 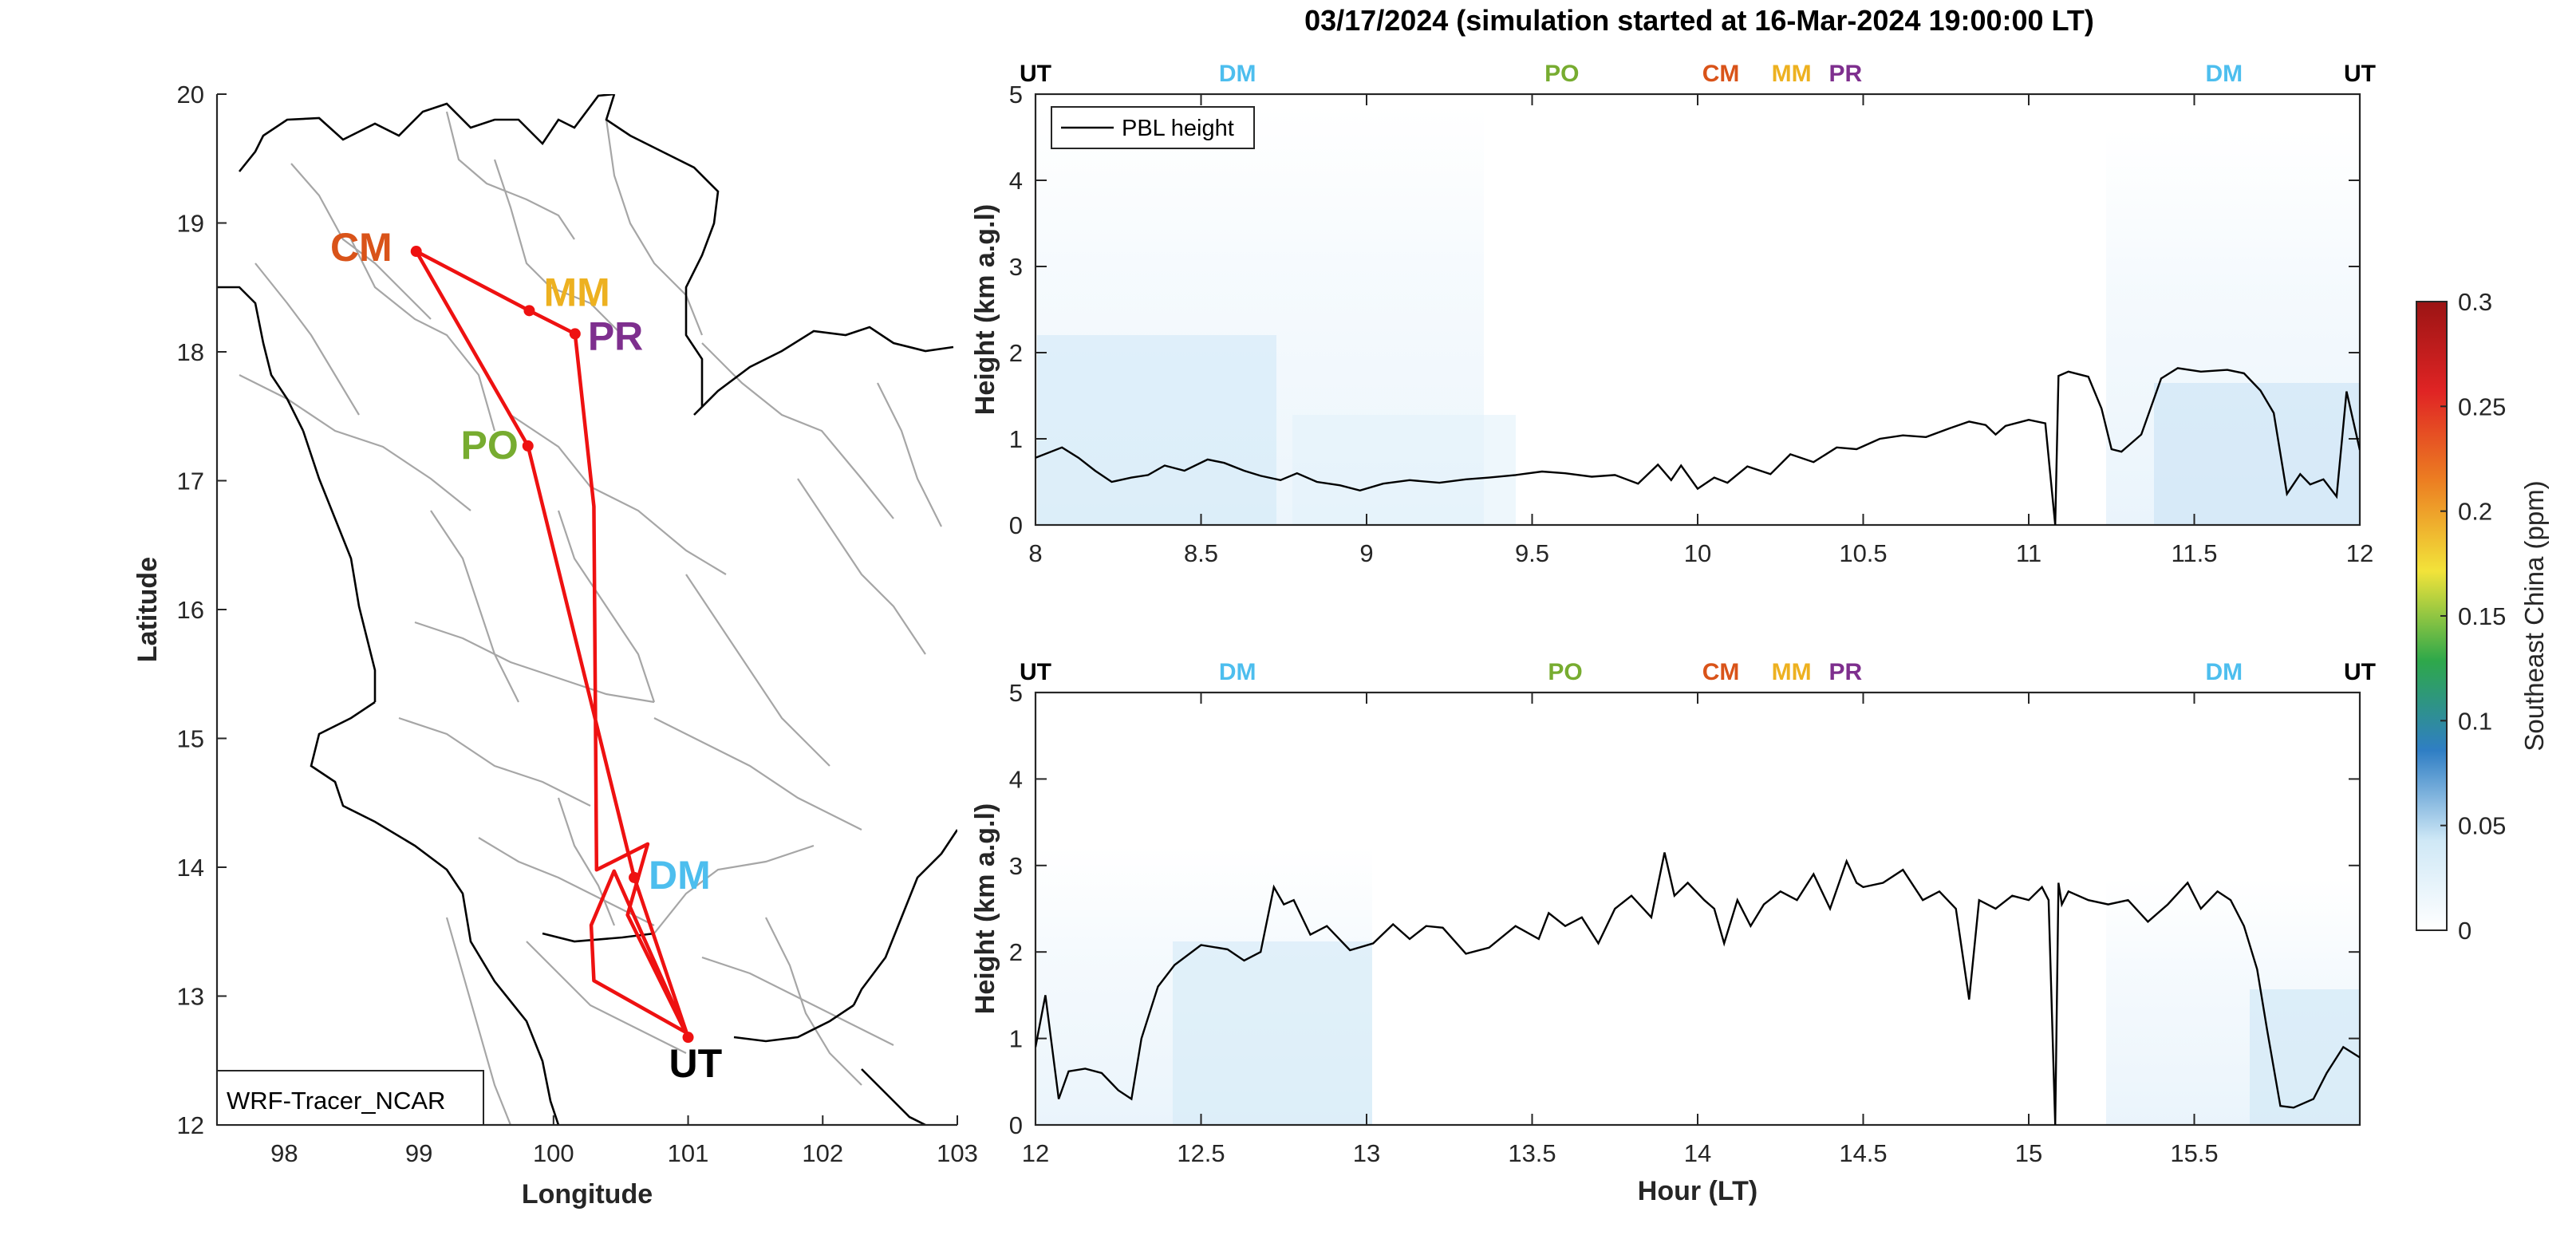 What do you see at coordinates (2194, 553) in the screenshot?
I see `top-xtick-label: 11.5` at bounding box center [2194, 553].